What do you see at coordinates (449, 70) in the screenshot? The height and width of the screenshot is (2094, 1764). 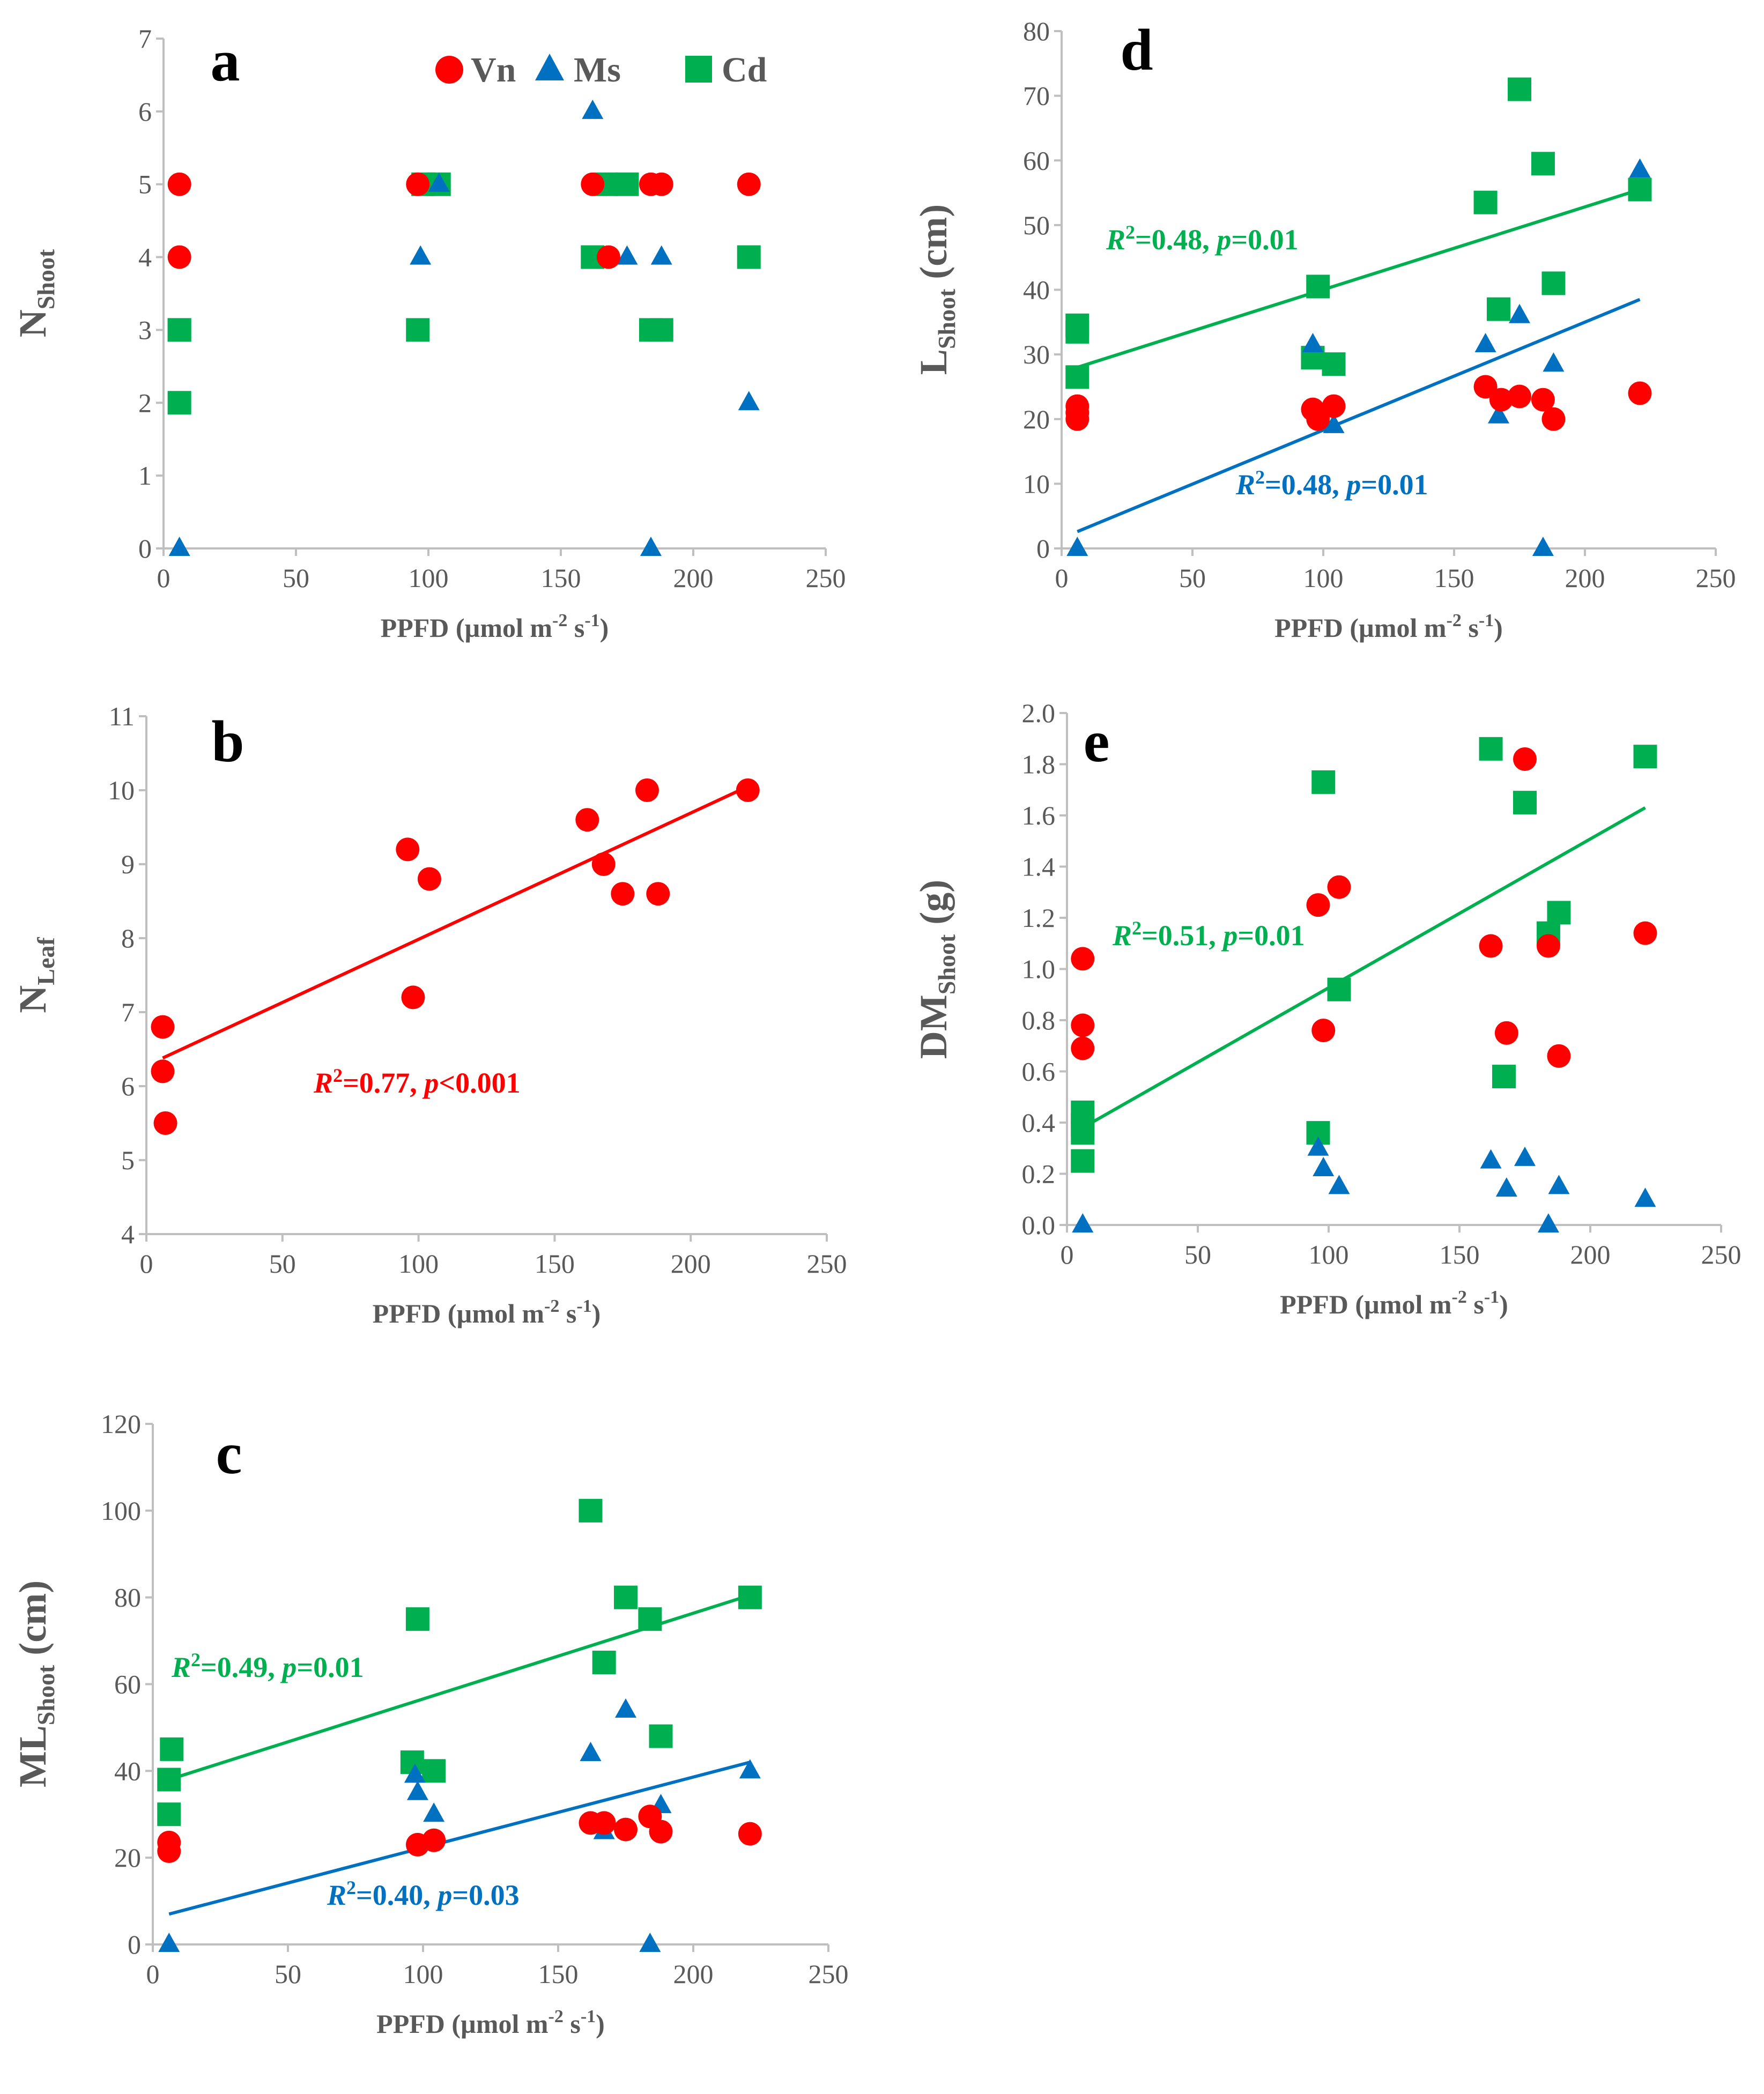 I see `legend-marker-vn` at bounding box center [449, 70].